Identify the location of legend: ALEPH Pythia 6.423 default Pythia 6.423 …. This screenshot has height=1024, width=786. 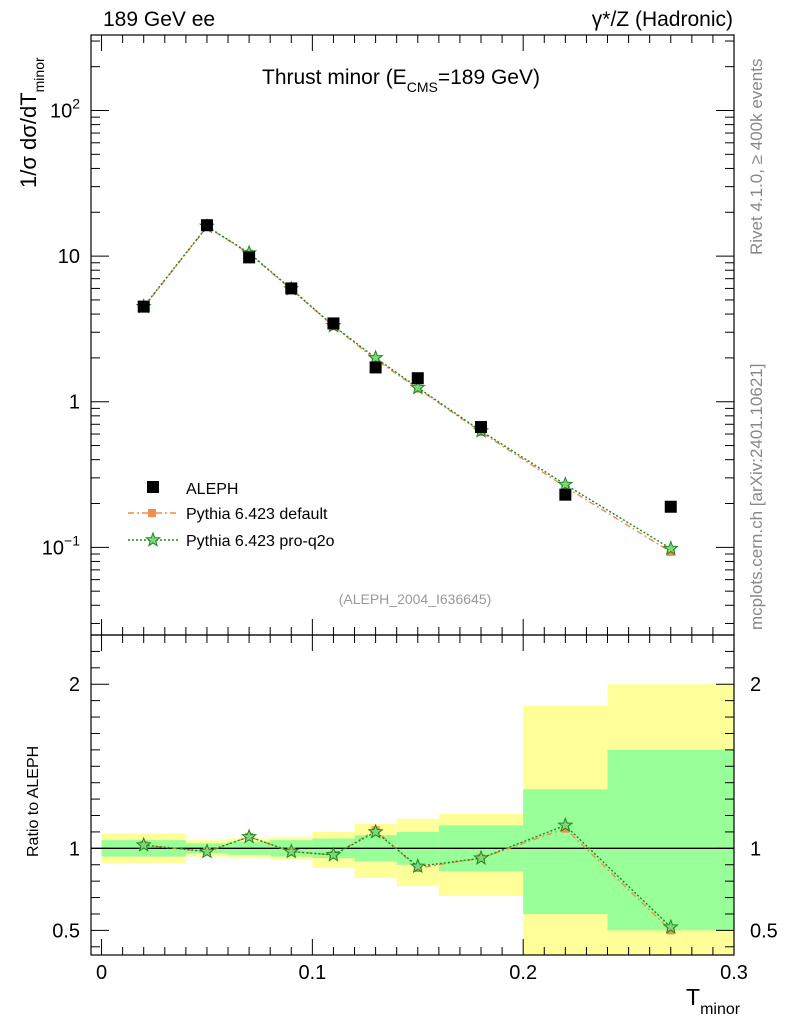
(231, 515).